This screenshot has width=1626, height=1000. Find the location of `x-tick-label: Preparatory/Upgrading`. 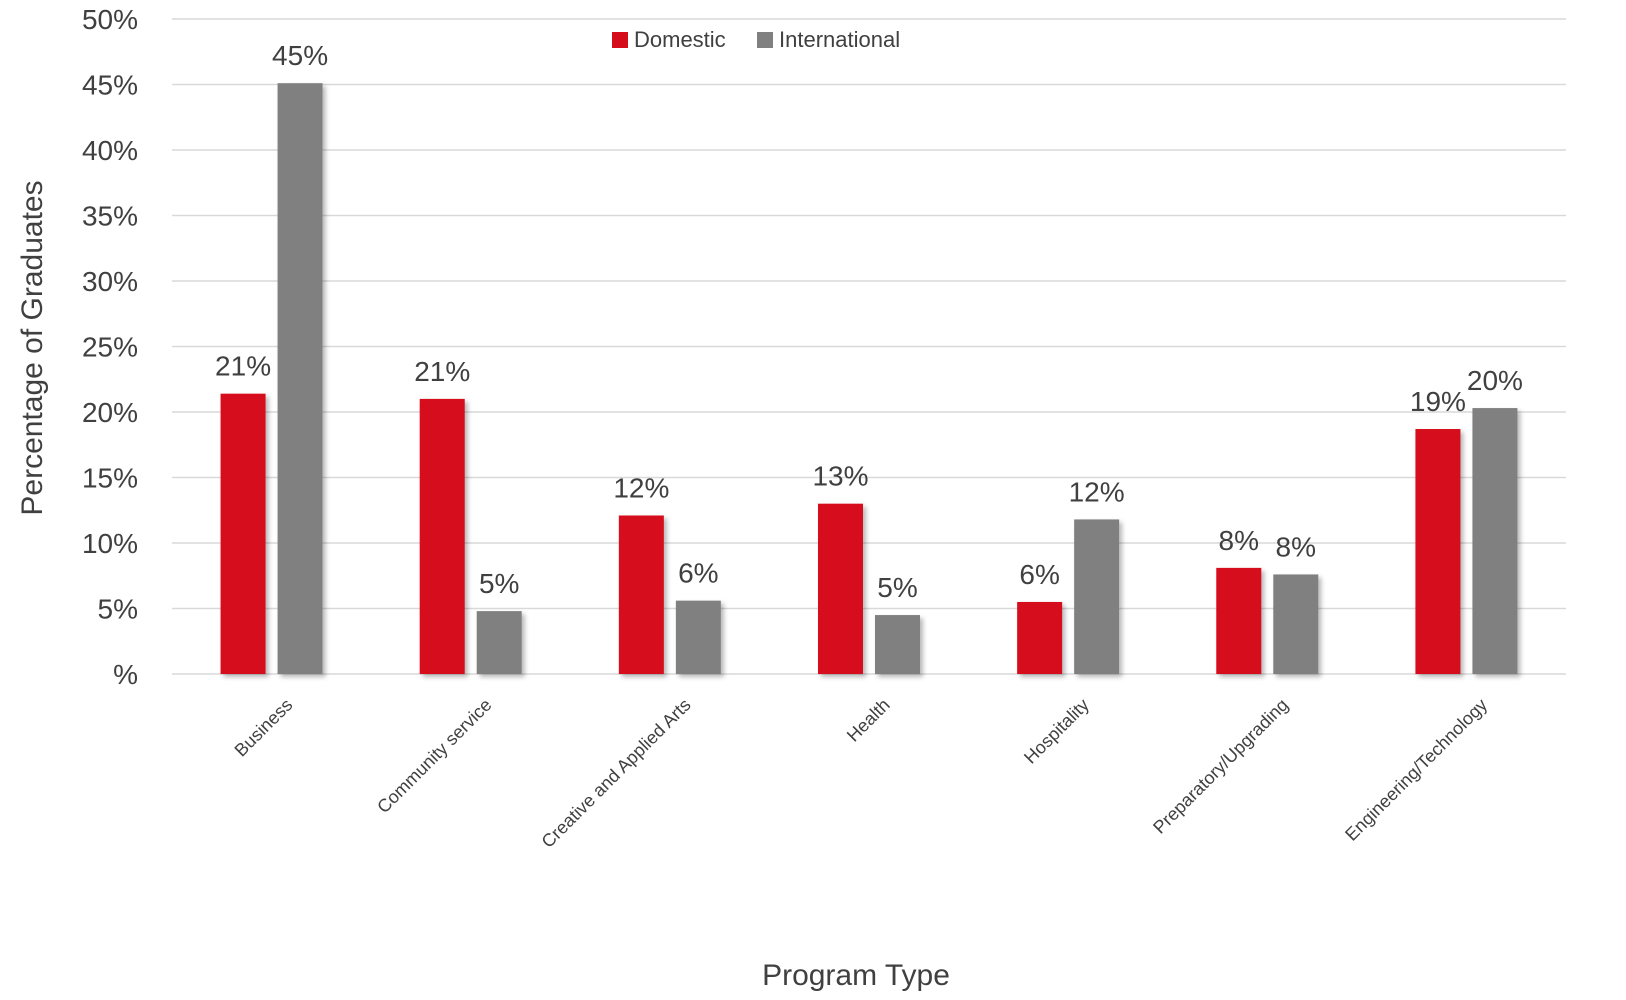

x-tick-label: Preparatory/Upgrading is located at coordinates (1220, 766).